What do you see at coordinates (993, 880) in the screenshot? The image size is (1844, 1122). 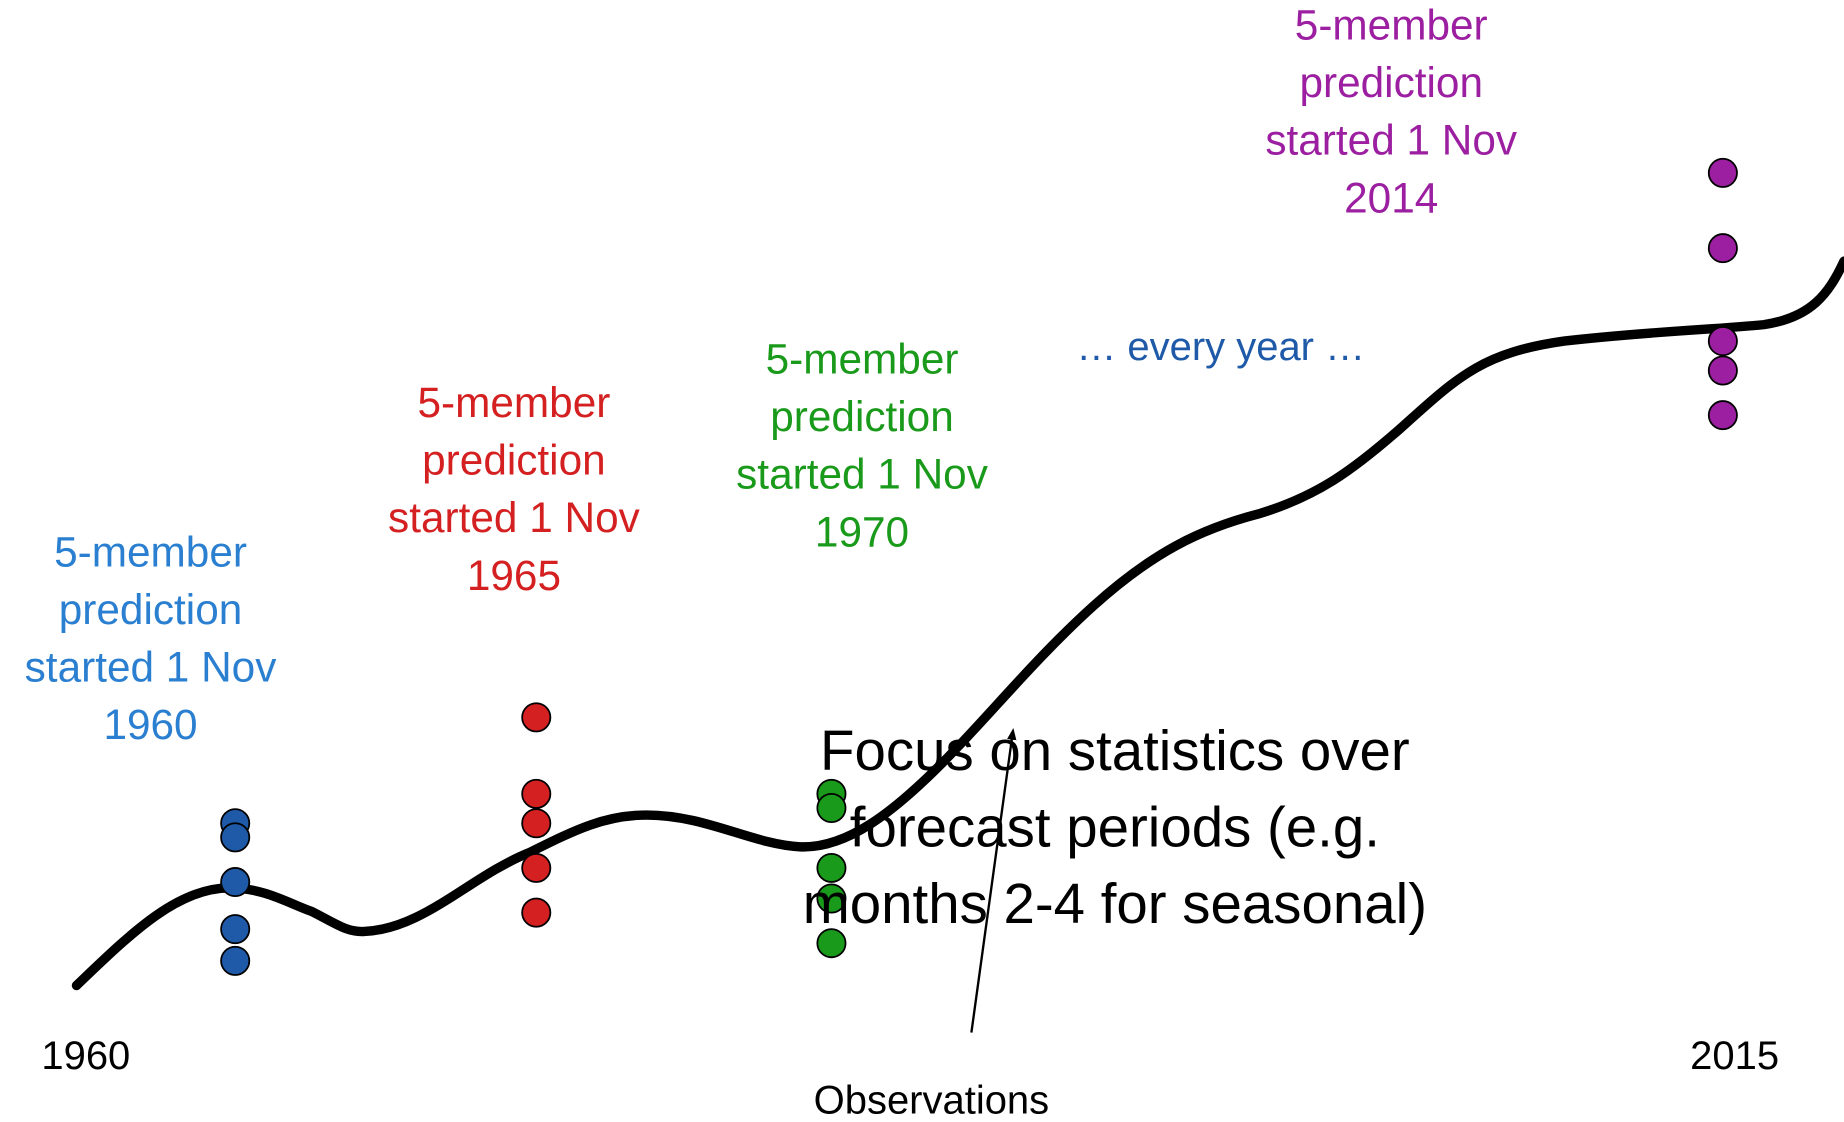 I see `arrow` at bounding box center [993, 880].